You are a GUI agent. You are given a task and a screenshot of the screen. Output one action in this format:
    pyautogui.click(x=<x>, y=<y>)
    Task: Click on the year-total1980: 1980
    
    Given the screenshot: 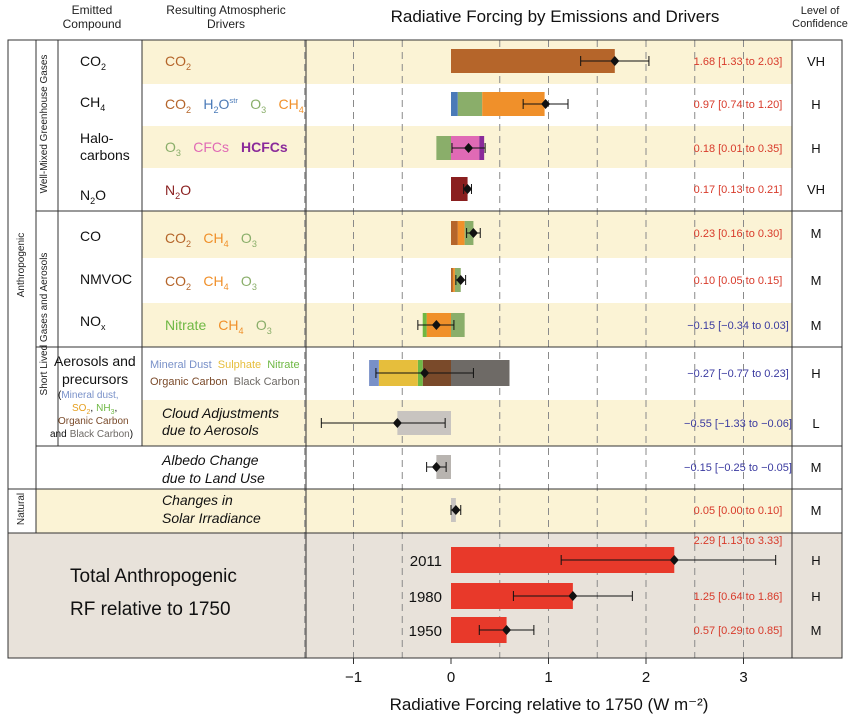 What is the action you would take?
    pyautogui.click(x=425, y=597)
    